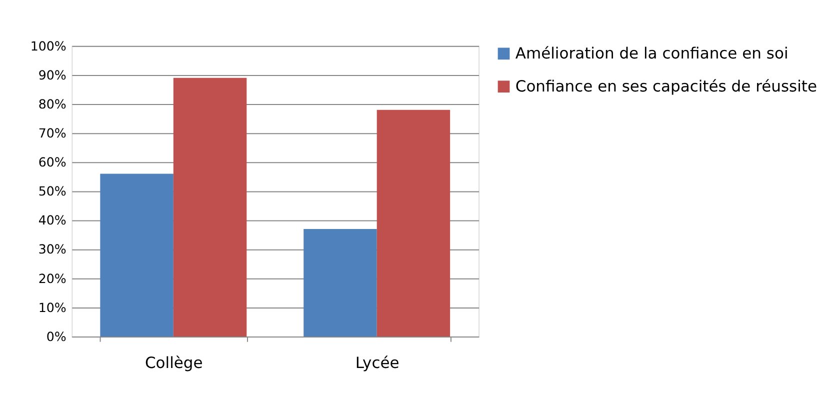  Describe the element at coordinates (52, 132) in the screenshot. I see `y-tick-label: 70%` at that location.